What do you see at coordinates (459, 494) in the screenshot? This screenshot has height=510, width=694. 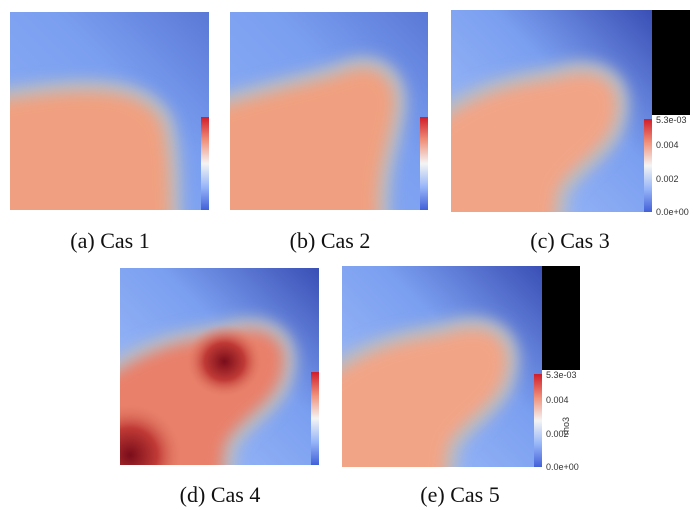 I see `caption: (e) Cas 5` at bounding box center [459, 494].